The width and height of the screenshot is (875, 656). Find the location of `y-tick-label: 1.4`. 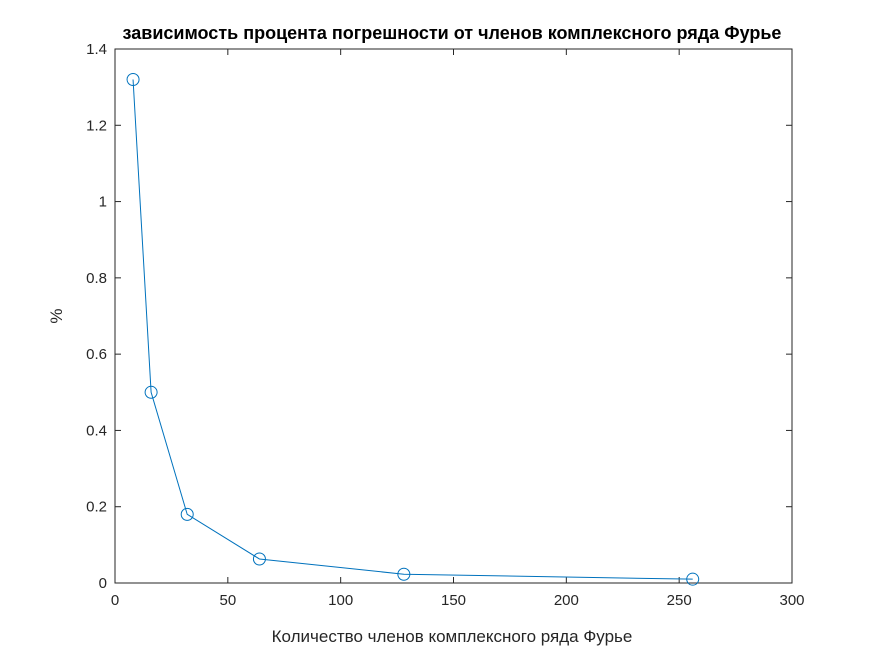

y-tick-label: 1.4 is located at coordinates (96, 49).